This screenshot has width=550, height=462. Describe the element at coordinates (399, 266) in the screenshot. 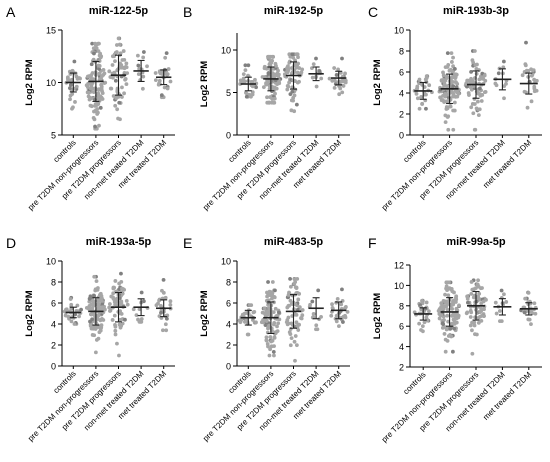

I see `panel-f-ytick-label: 12` at that location.